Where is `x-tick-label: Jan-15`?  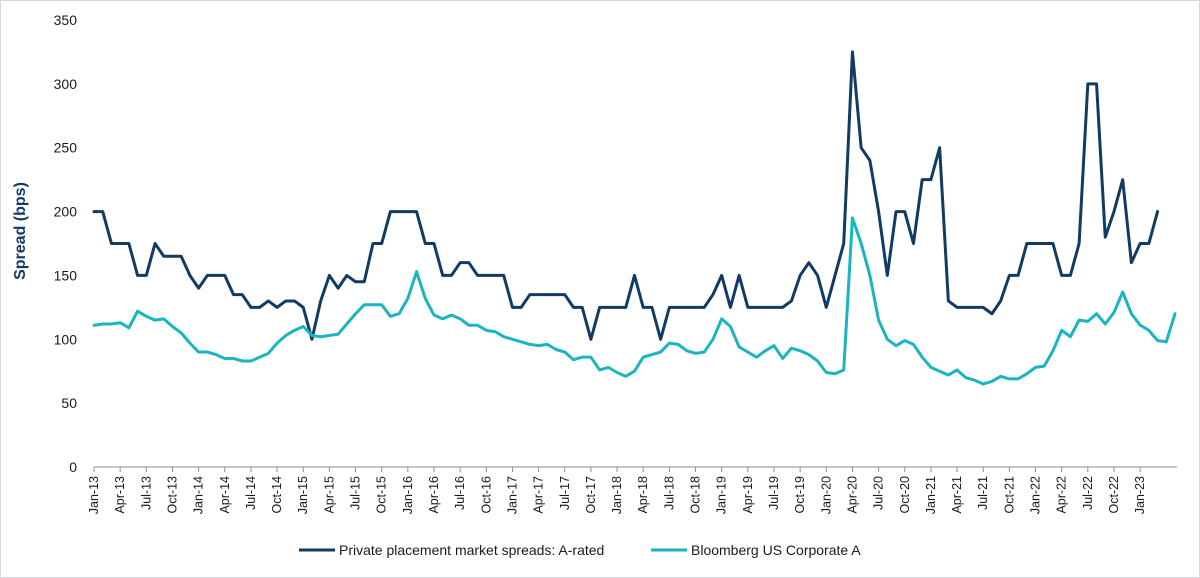
x-tick-label: Jan-15 is located at coordinates (303, 495).